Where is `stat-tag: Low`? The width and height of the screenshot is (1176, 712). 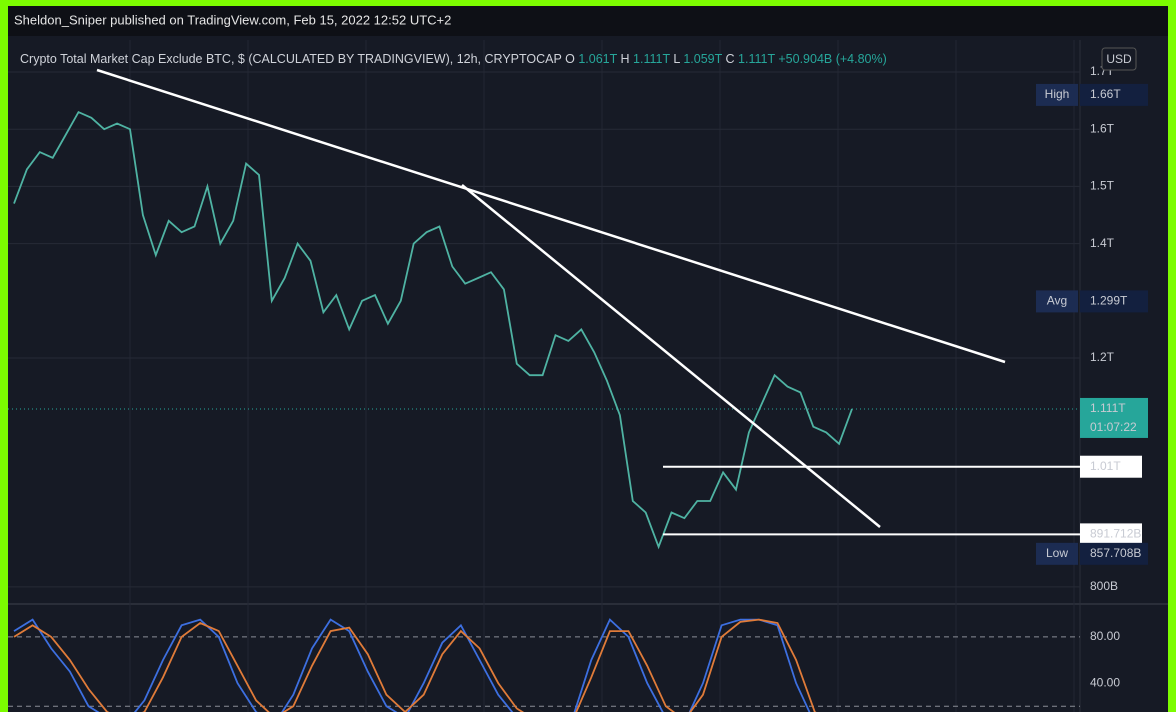 stat-tag: Low is located at coordinates (1057, 553).